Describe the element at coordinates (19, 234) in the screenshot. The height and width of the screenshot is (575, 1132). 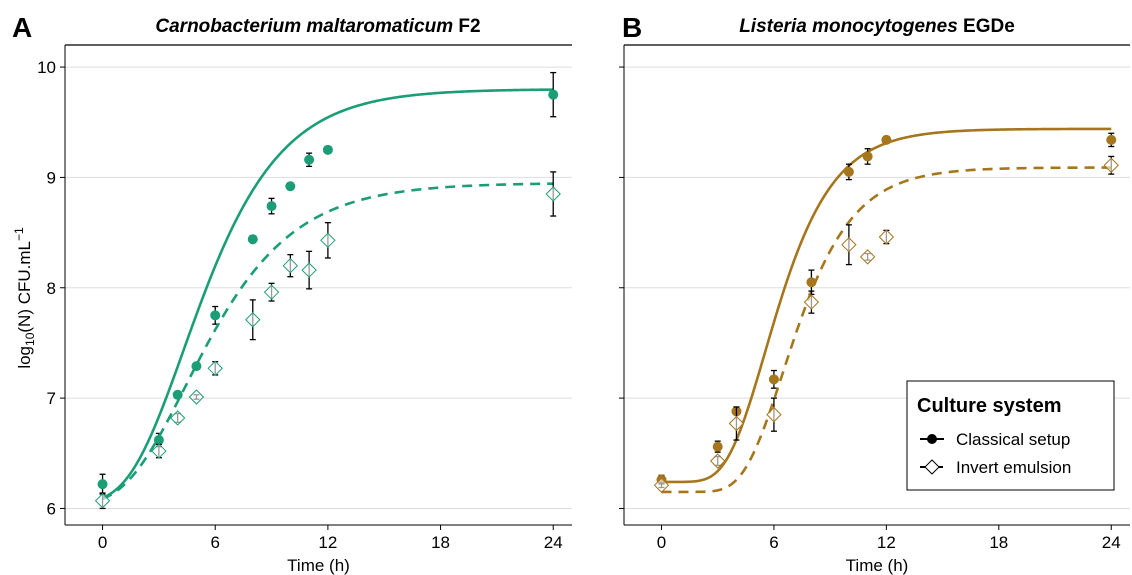
I see `y-axis-label-superscript: −1` at that location.